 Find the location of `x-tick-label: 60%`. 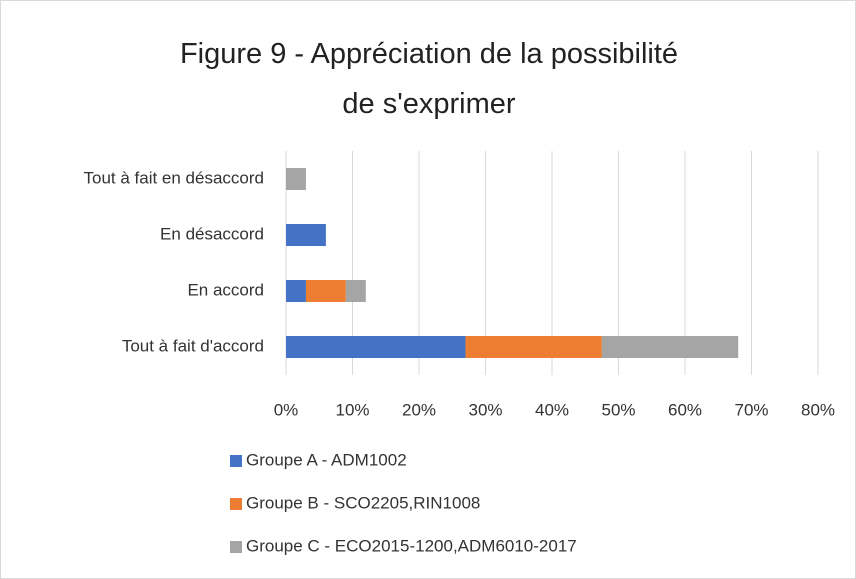

x-tick-label: 60% is located at coordinates (685, 409).